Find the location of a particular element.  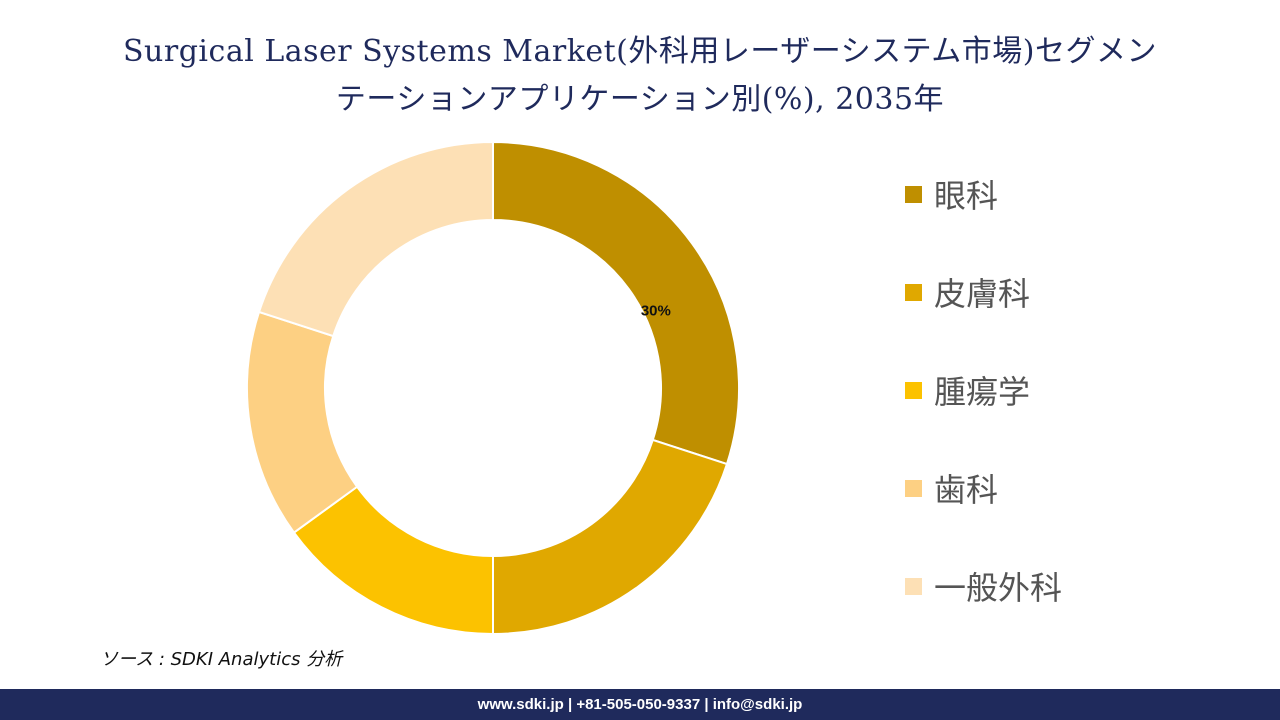

legend-item: 腫瘍学 is located at coordinates (983, 390).